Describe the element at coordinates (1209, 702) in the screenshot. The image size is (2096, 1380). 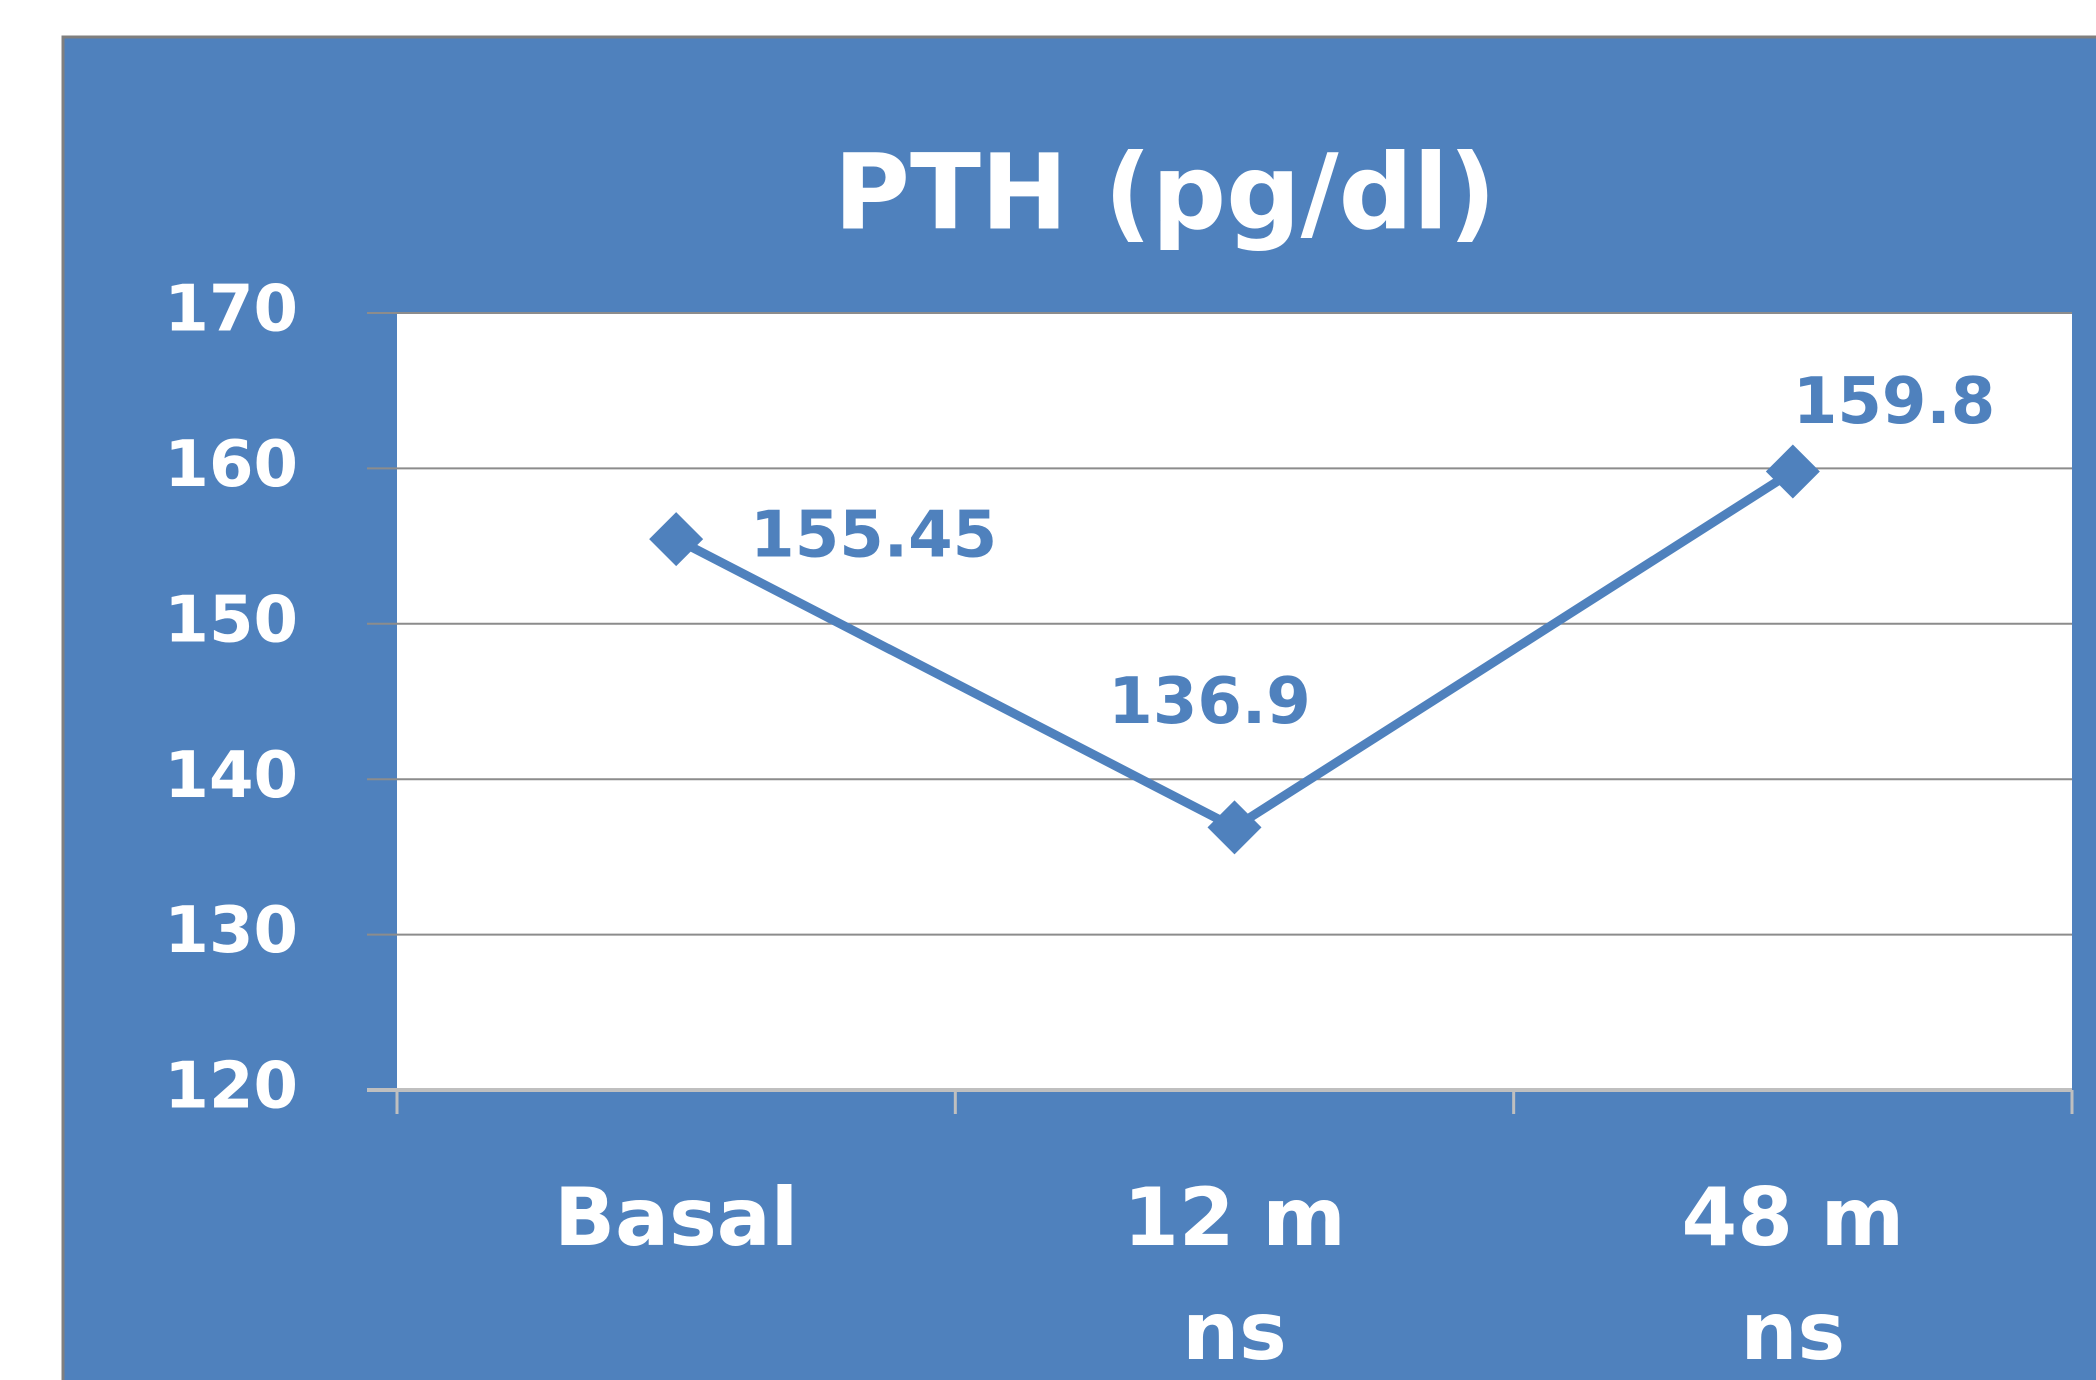
I see `data-label: 136.9` at that location.